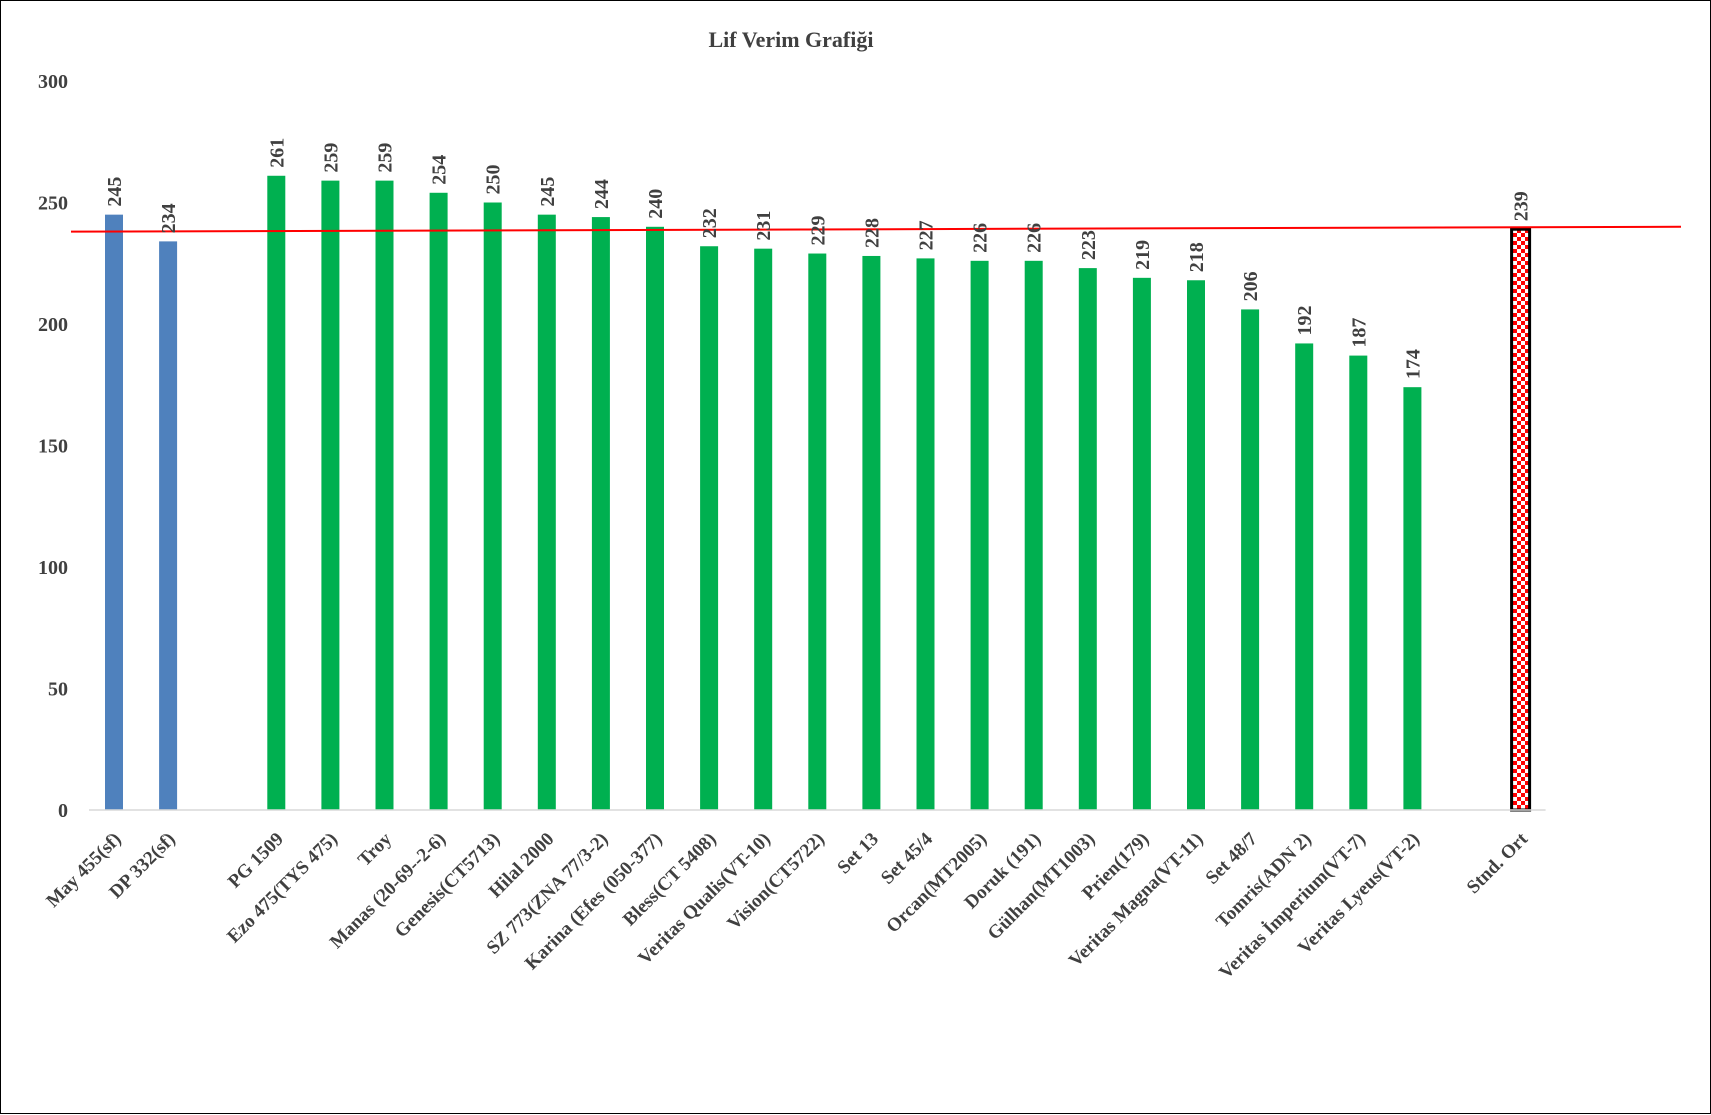 Image resolution: width=1711 pixels, height=1115 pixels. I want to click on data-label: 244, so click(602, 194).